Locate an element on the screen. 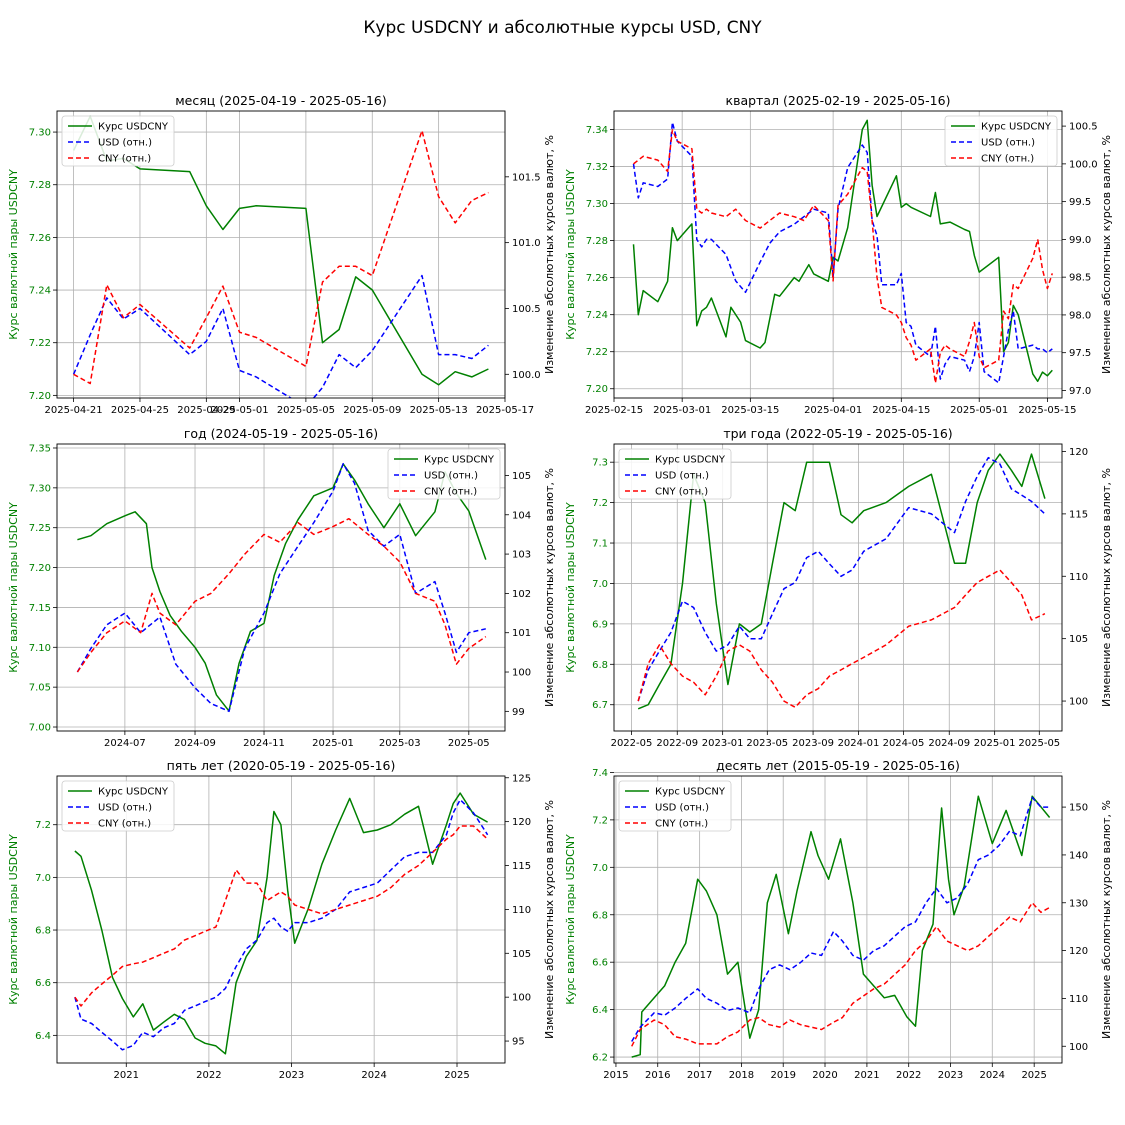  x-tick-label: 2025-04-25 is located at coordinates (140, 410).